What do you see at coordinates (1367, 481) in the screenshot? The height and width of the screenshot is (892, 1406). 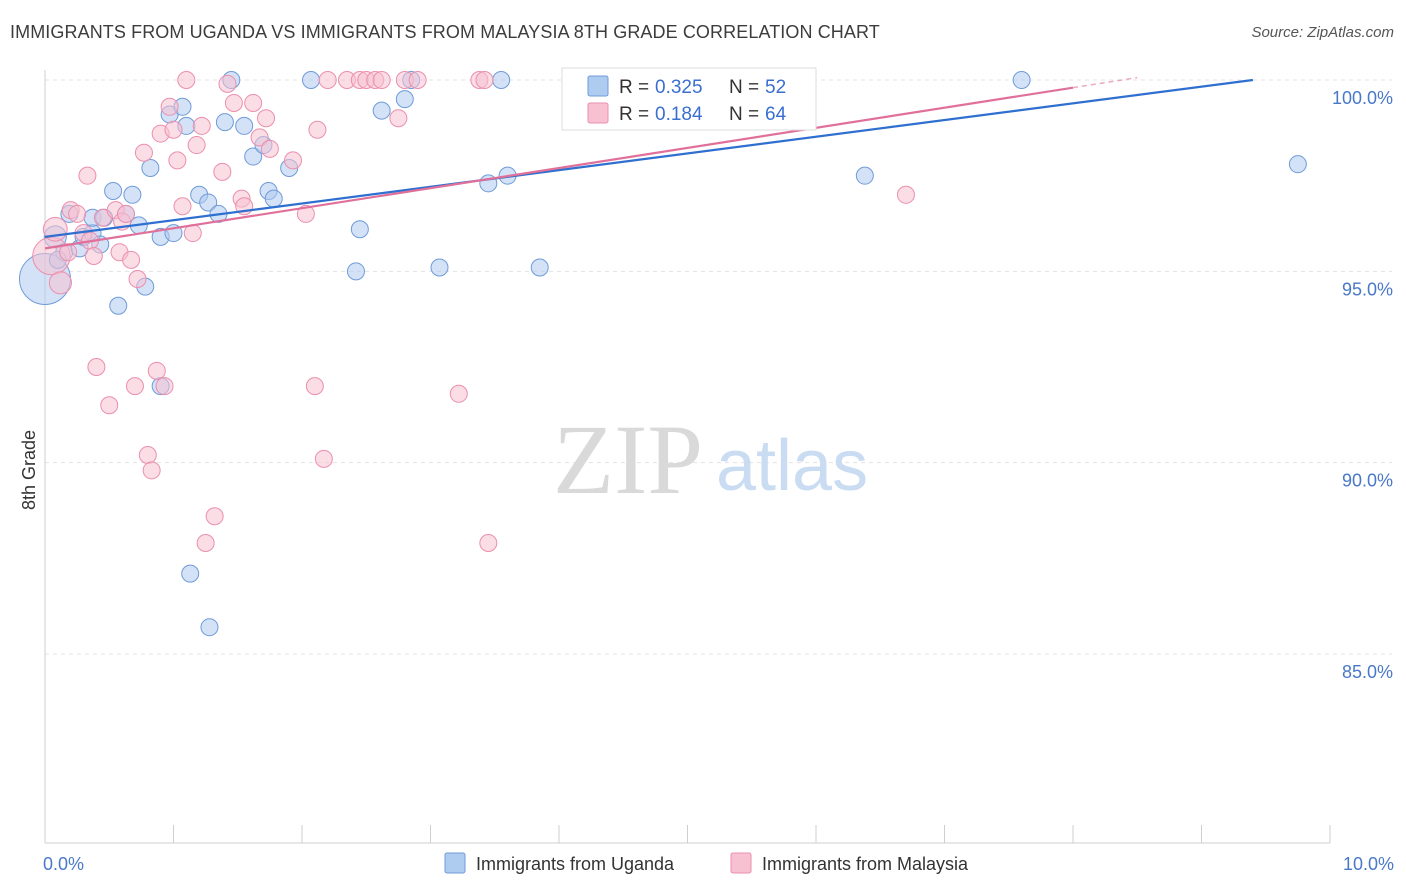 I see `y-tick-label: 90.0%` at bounding box center [1367, 481].